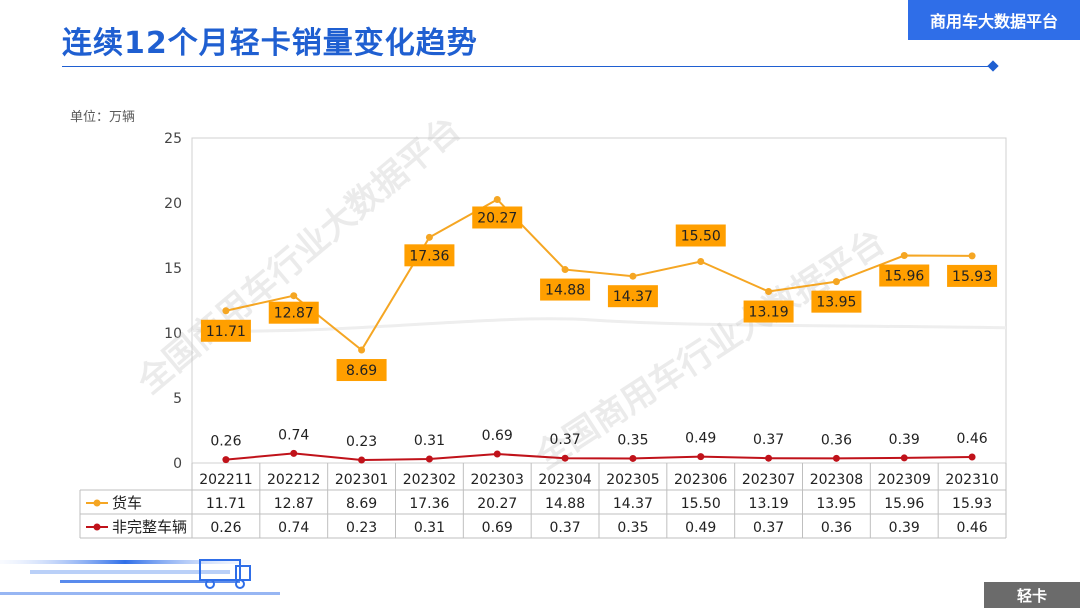 Image resolution: width=1080 pixels, height=608 pixels. I want to click on table-cell-incomplete: 0.46, so click(971, 528).